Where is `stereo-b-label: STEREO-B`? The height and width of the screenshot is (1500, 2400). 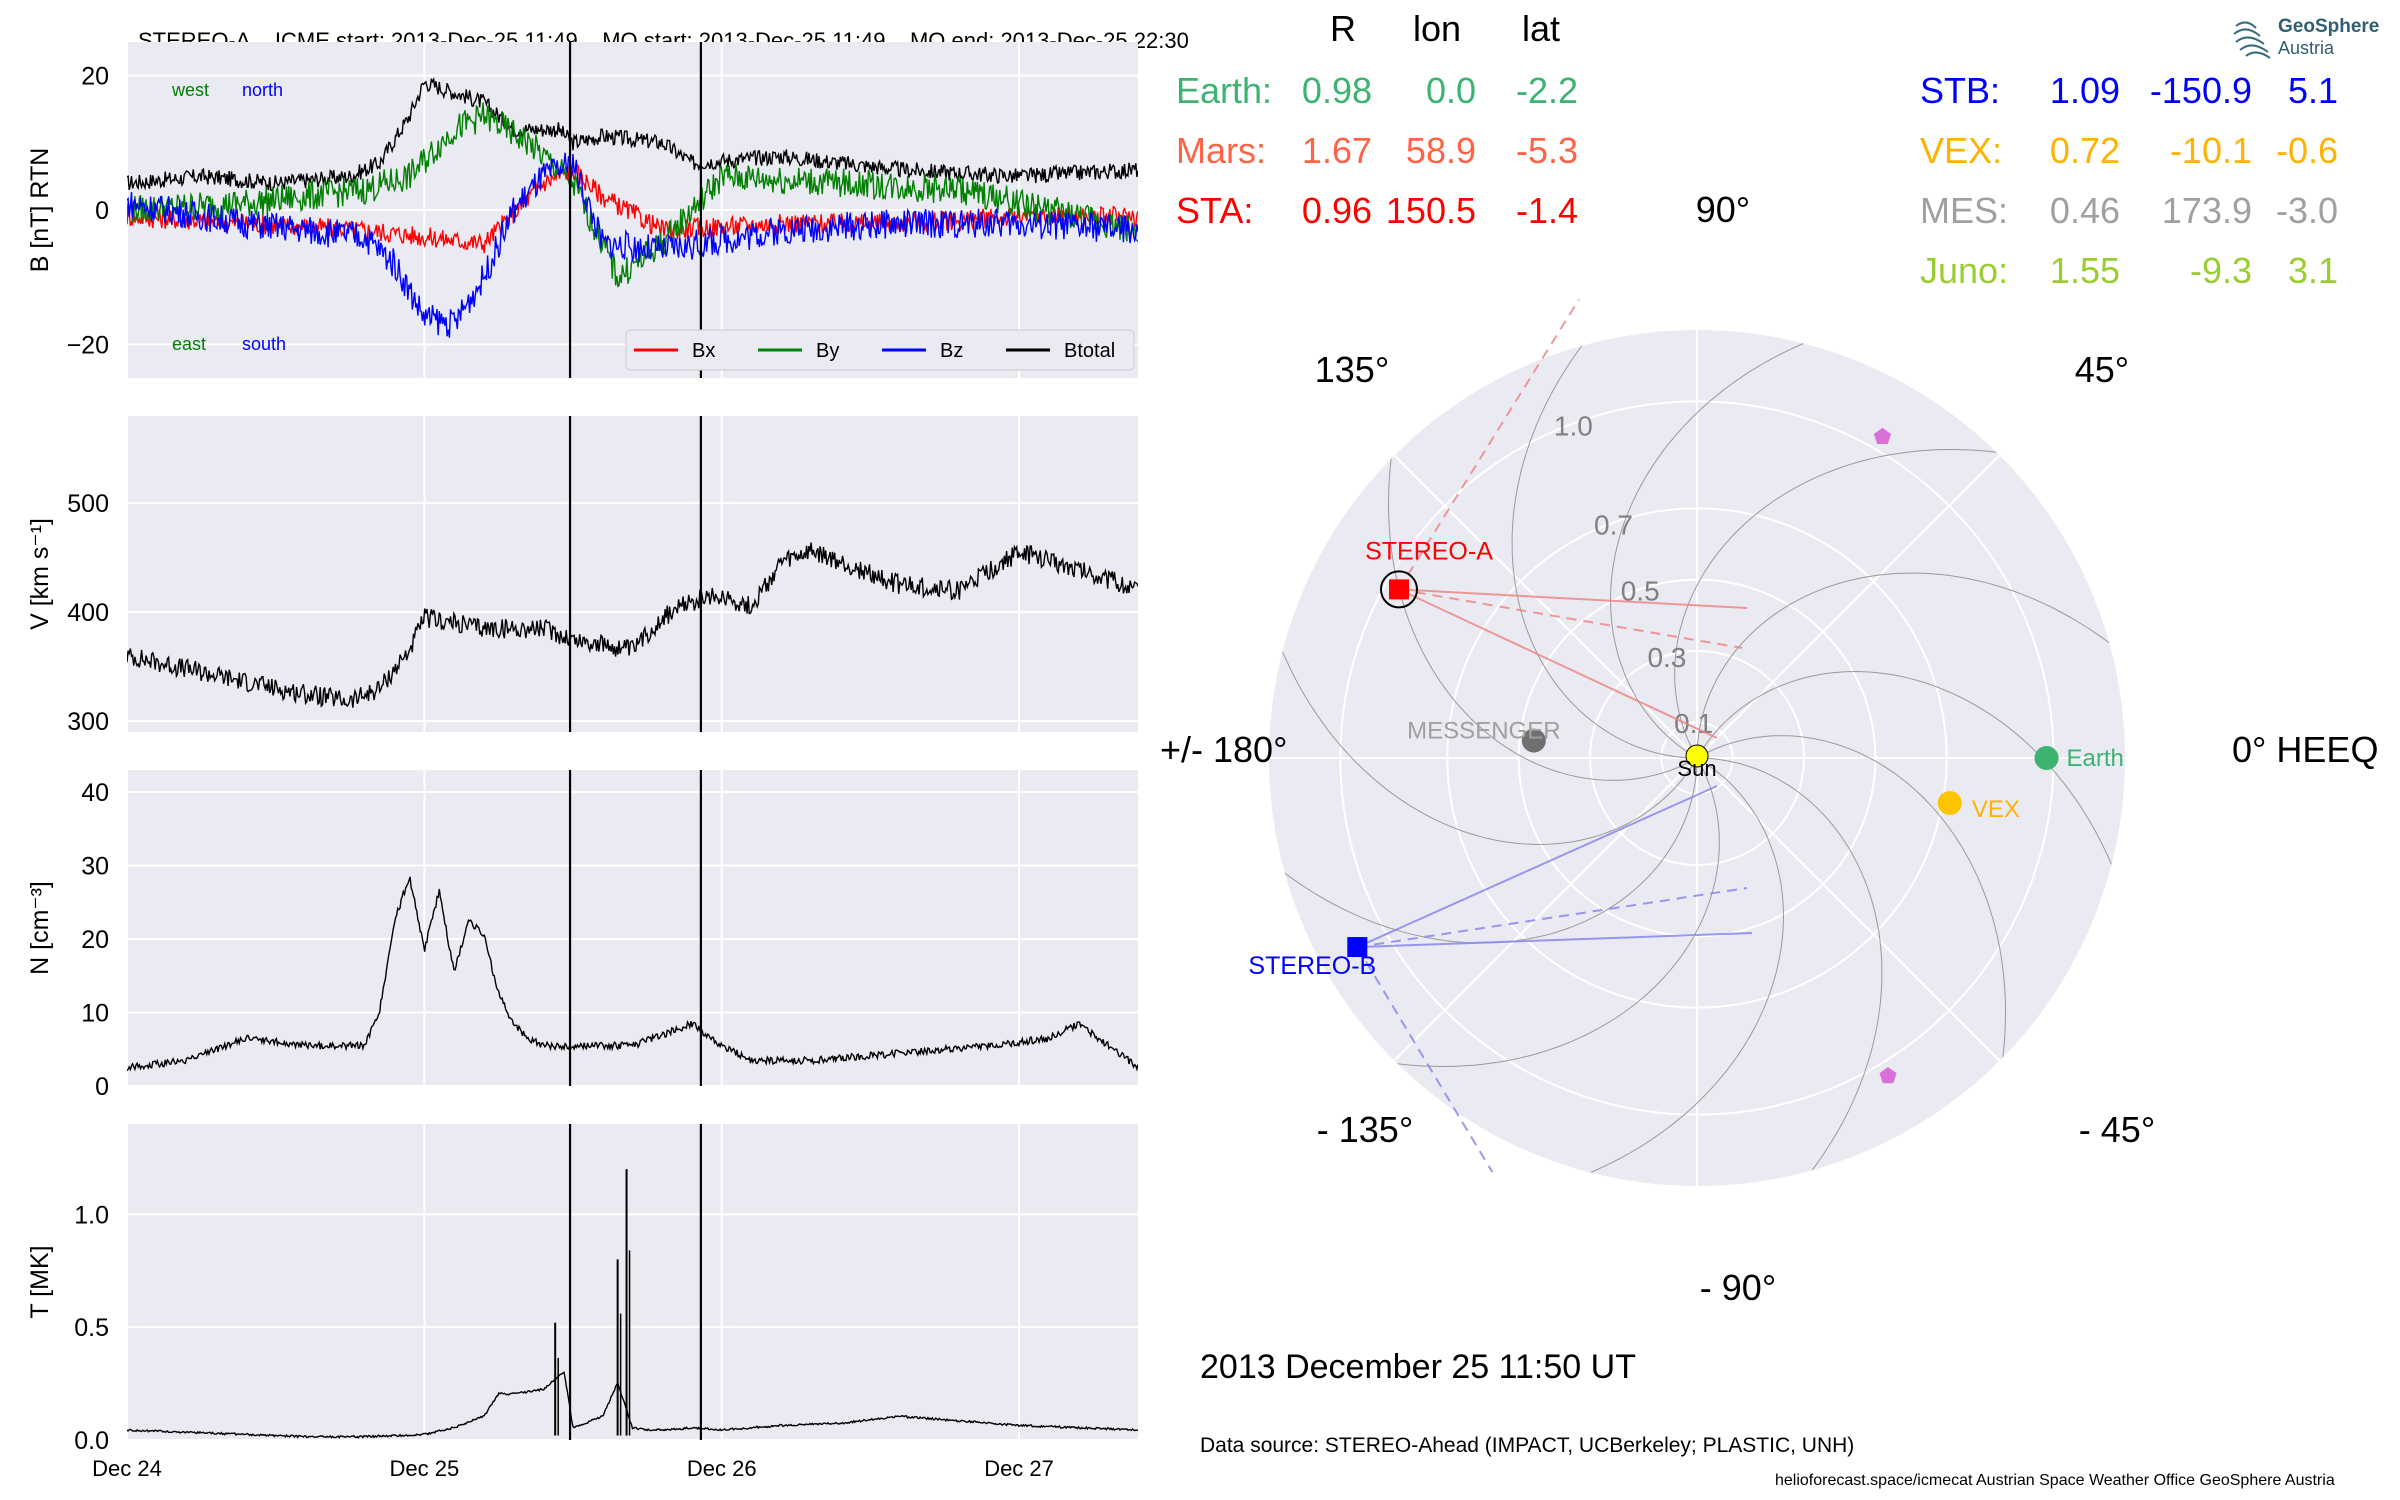
stereo-b-label: STEREO-B is located at coordinates (1312, 966).